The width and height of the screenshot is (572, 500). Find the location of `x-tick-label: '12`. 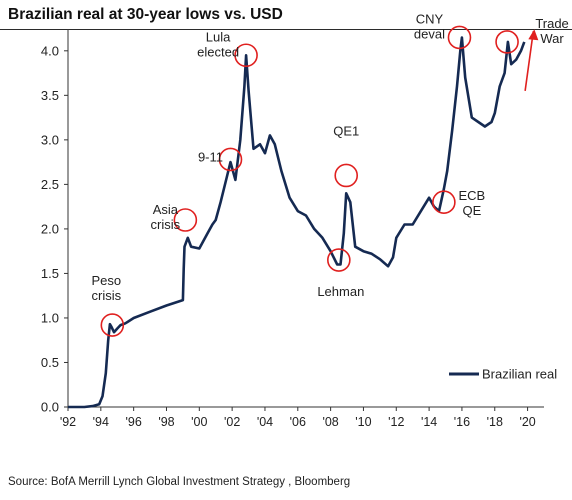

x-tick-label: '12 is located at coordinates (396, 422).